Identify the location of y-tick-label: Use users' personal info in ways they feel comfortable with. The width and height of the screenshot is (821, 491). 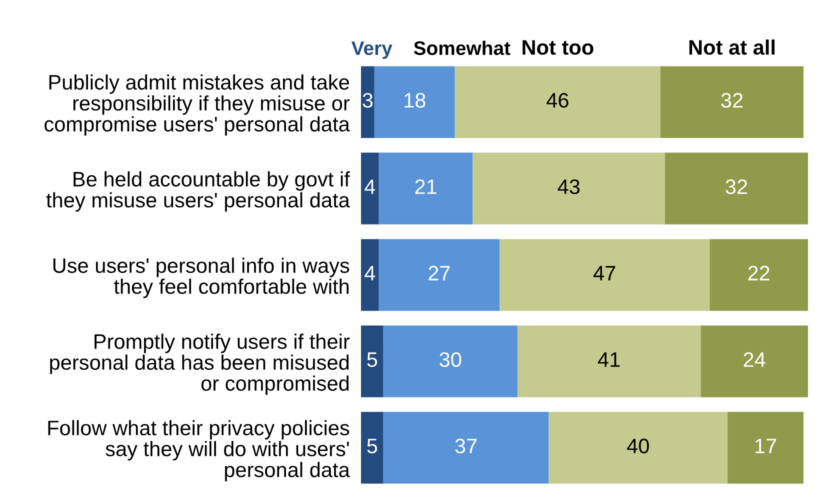
(201, 278).